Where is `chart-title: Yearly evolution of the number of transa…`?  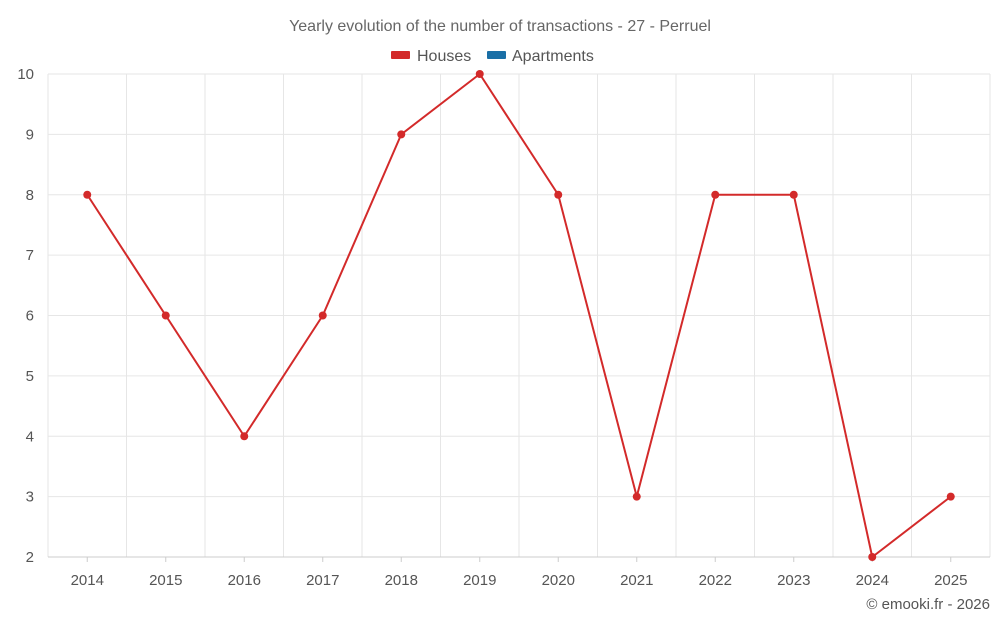
chart-title: Yearly evolution of the number of transa… is located at coordinates (500, 26).